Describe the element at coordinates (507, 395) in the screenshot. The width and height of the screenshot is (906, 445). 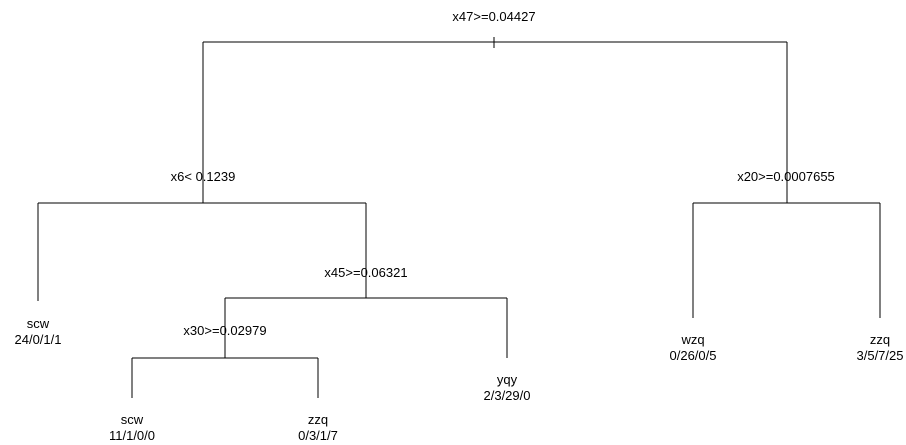
I see `leaf-counts: 2/3/29/0` at that location.